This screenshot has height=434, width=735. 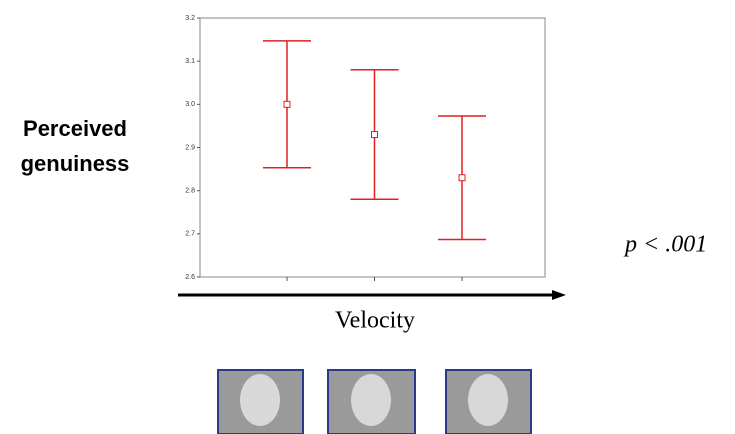 What do you see at coordinates (190, 147) in the screenshot?
I see `y-tick-label: 2.9` at bounding box center [190, 147].